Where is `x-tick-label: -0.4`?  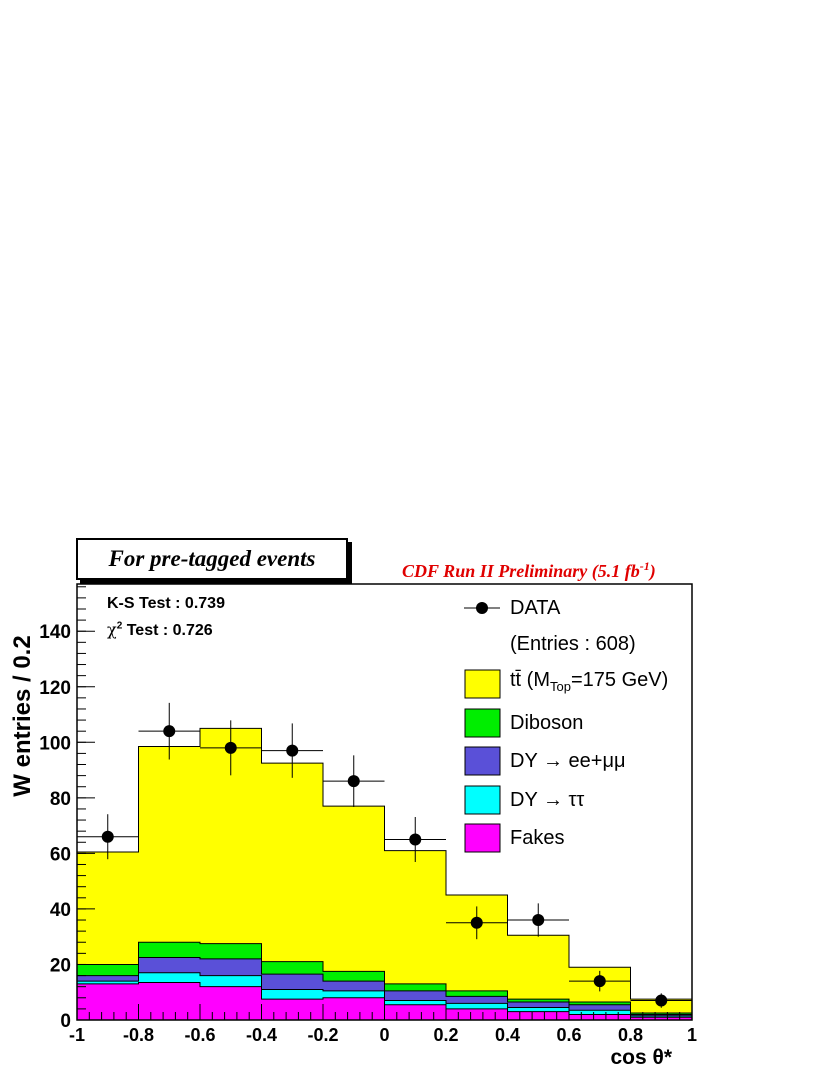
x-tick-label: -0.4 is located at coordinates (261, 1035).